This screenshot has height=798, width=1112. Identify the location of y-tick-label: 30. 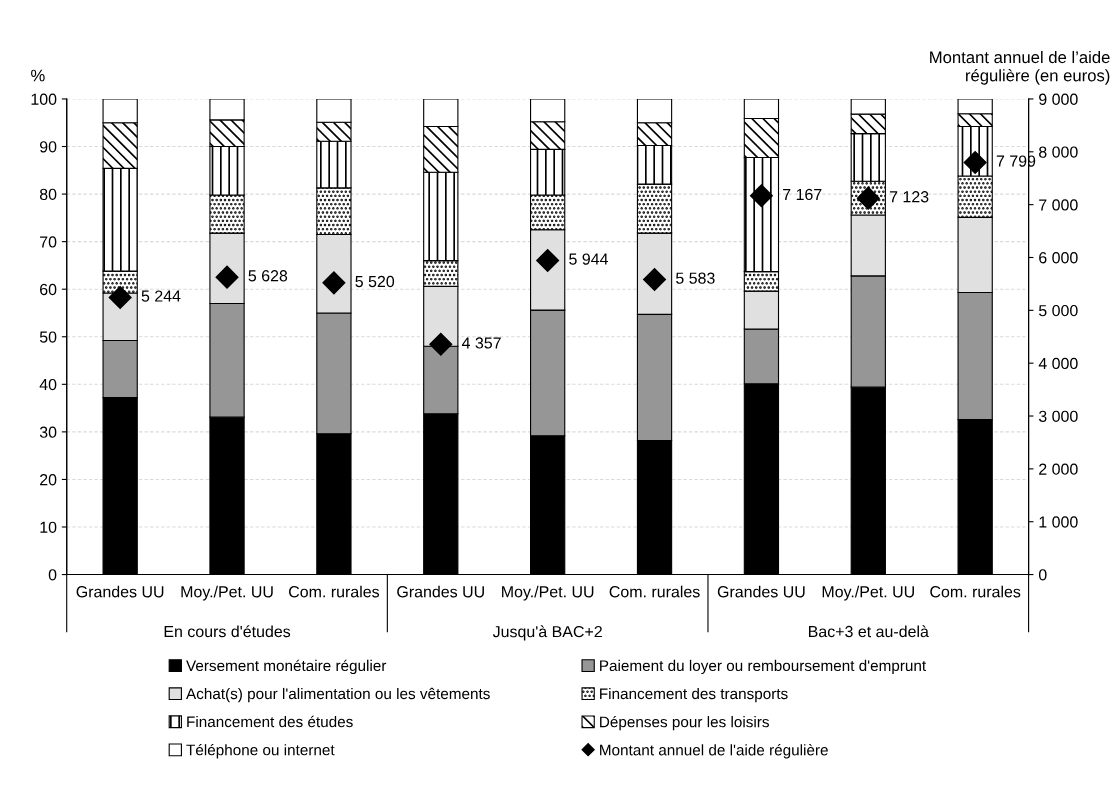
(48, 432).